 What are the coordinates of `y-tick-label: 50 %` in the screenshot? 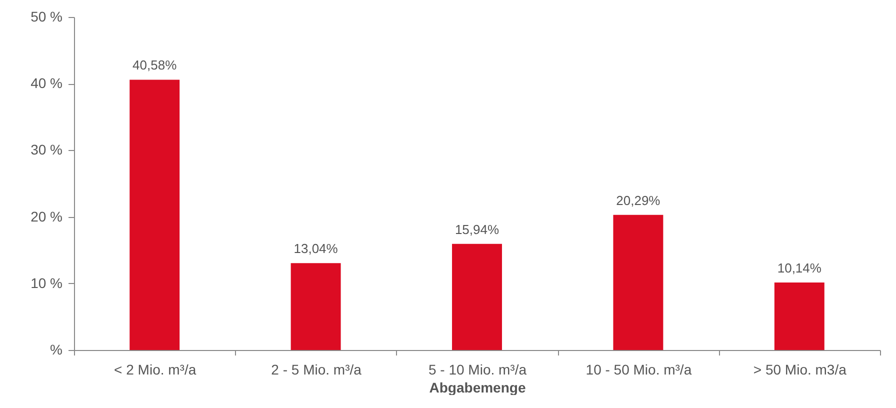 It's located at (46, 16).